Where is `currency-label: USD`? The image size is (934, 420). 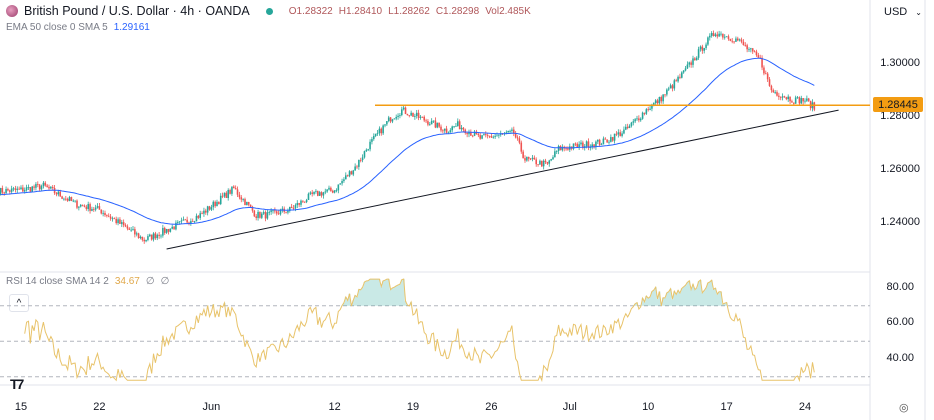
currency-label: USD is located at coordinates (896, 12).